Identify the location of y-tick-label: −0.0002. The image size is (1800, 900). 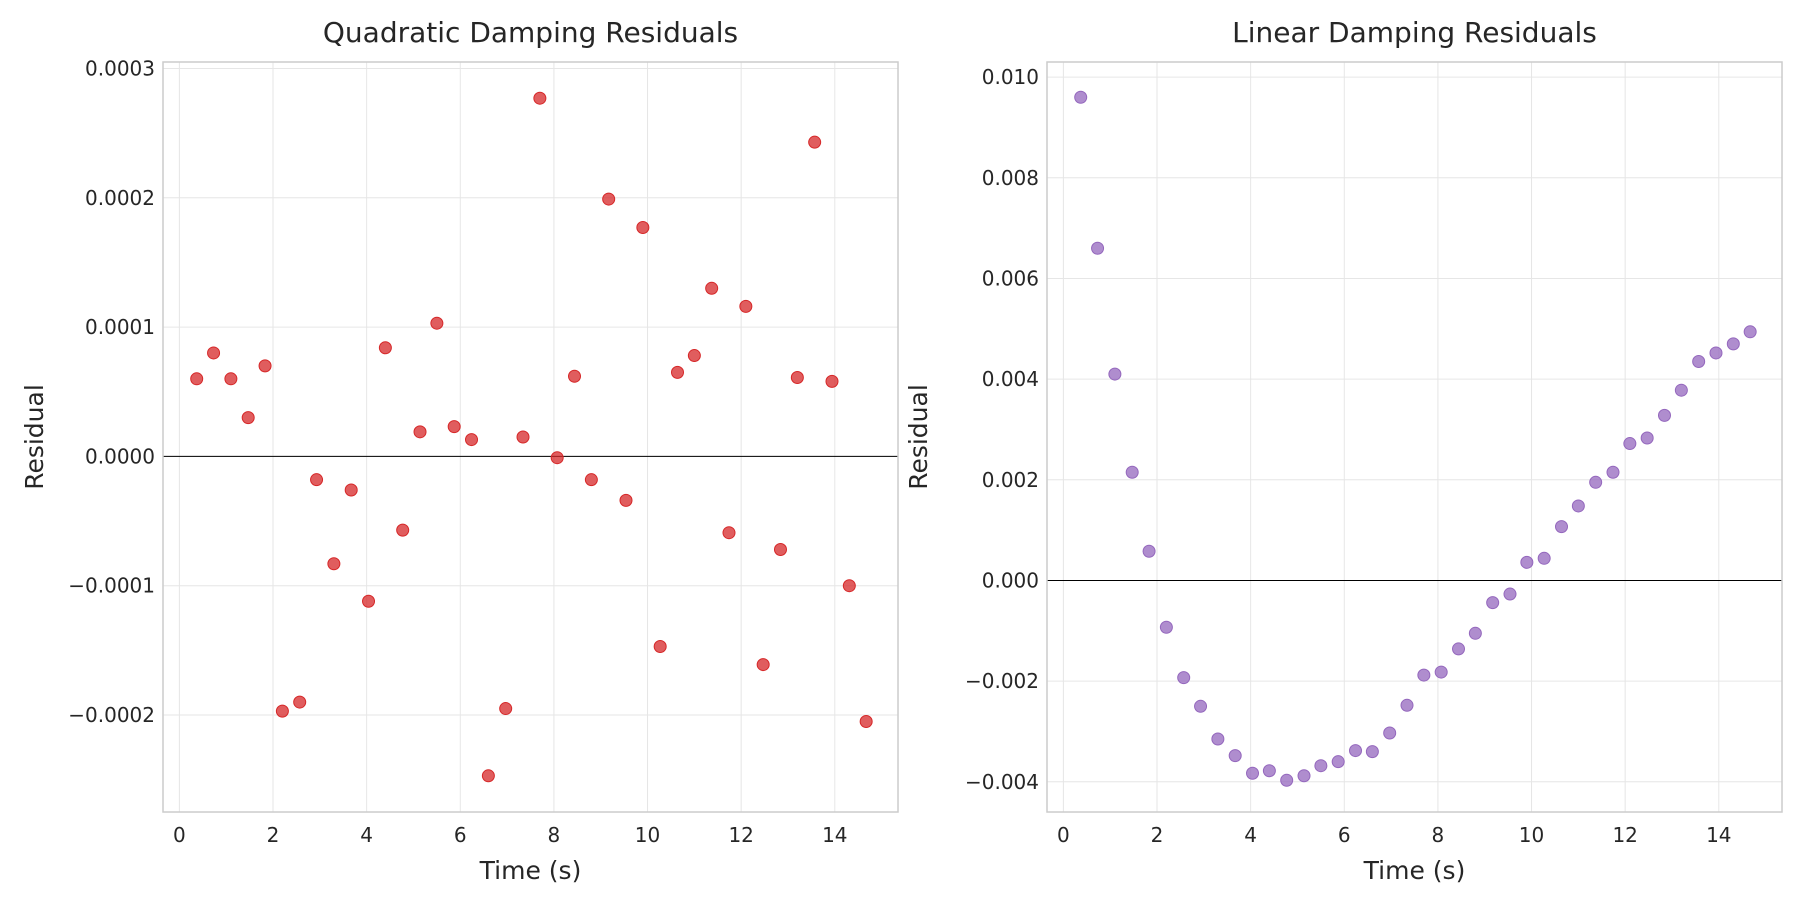
(111, 715).